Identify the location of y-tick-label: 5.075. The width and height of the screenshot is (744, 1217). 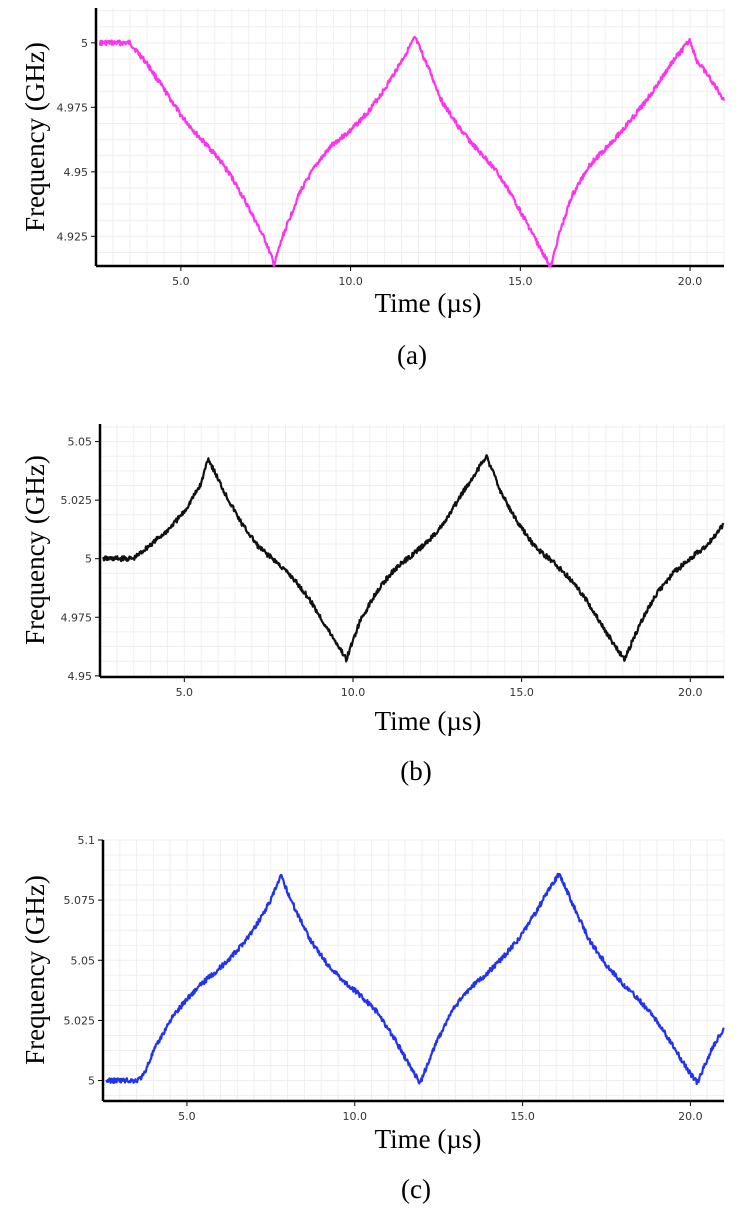
(80, 900).